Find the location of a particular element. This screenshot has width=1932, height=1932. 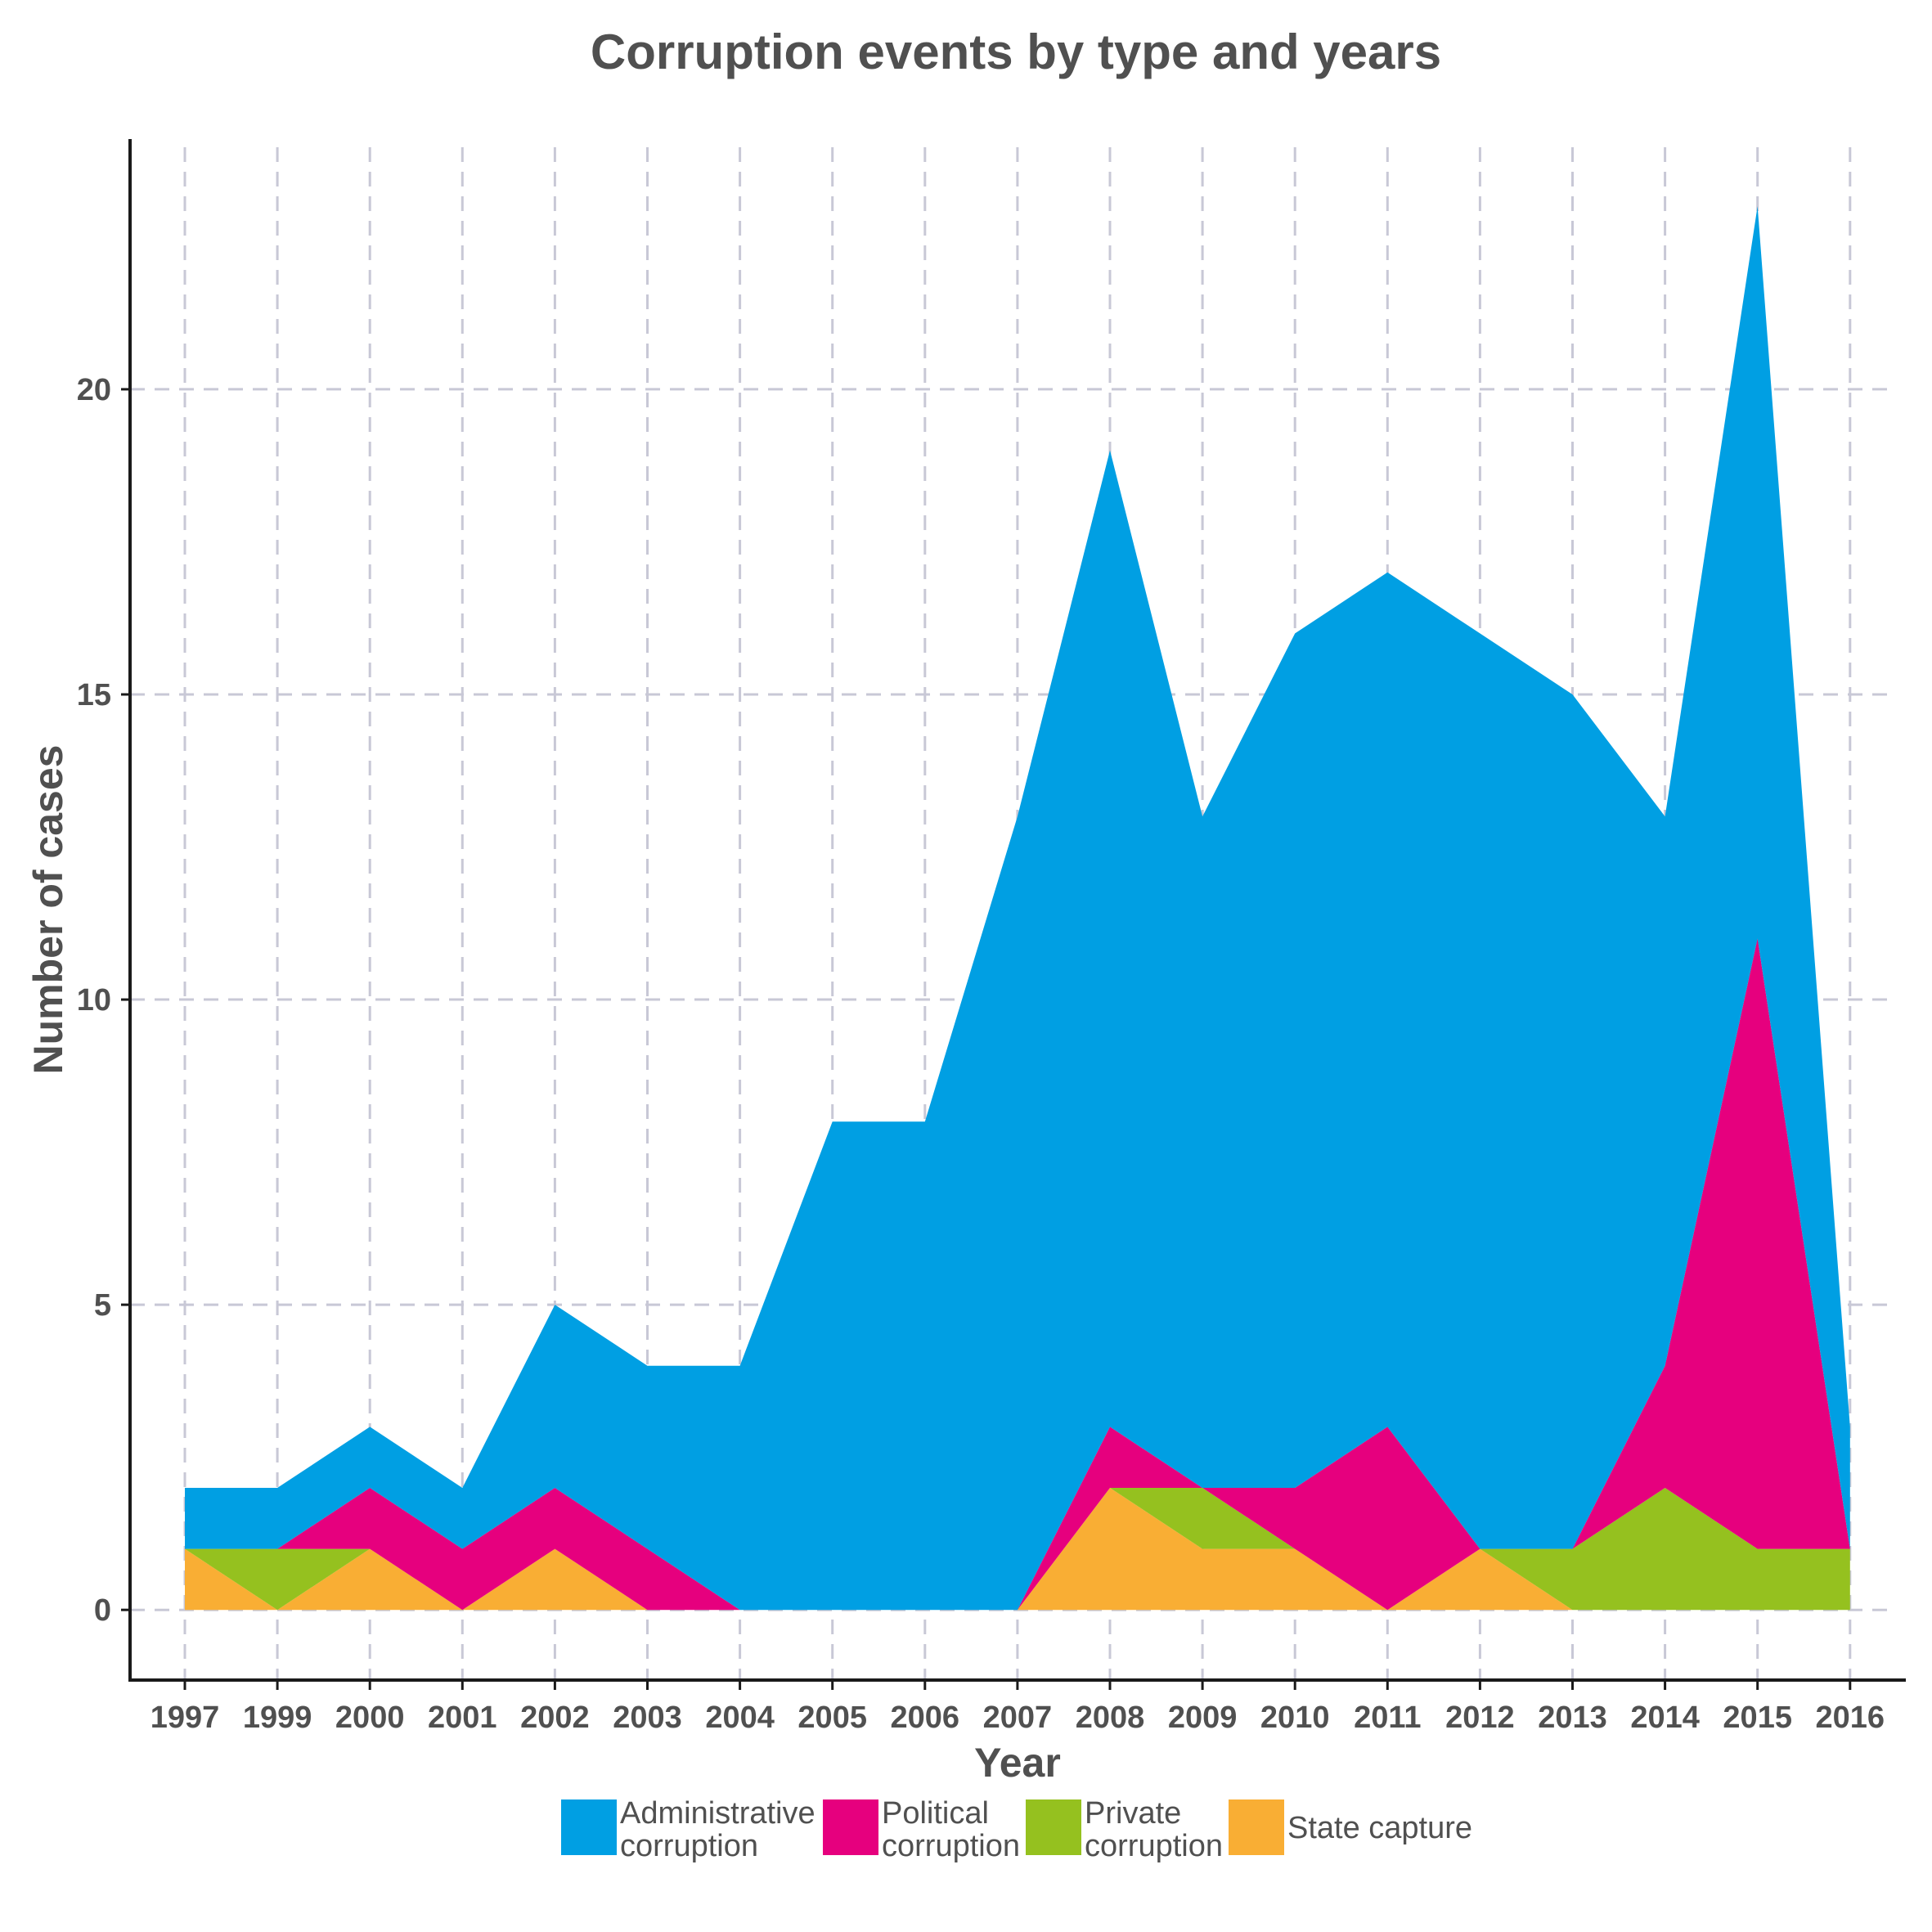

x-tick-label-2013: 2013 is located at coordinates (1573, 1718).